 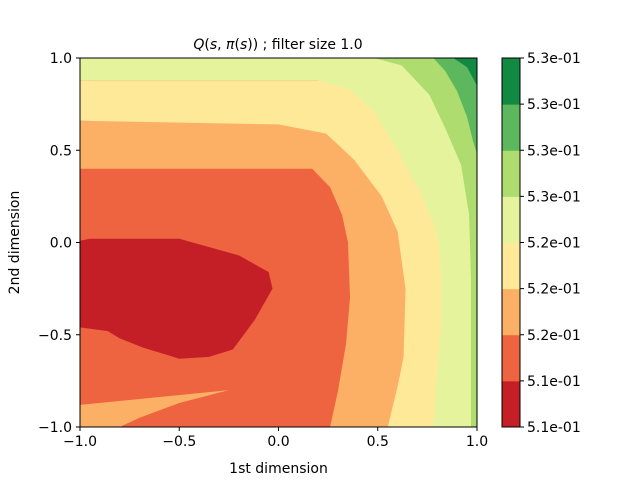 What do you see at coordinates (179, 442) in the screenshot?
I see `x-tick-label: −0.5` at bounding box center [179, 442].